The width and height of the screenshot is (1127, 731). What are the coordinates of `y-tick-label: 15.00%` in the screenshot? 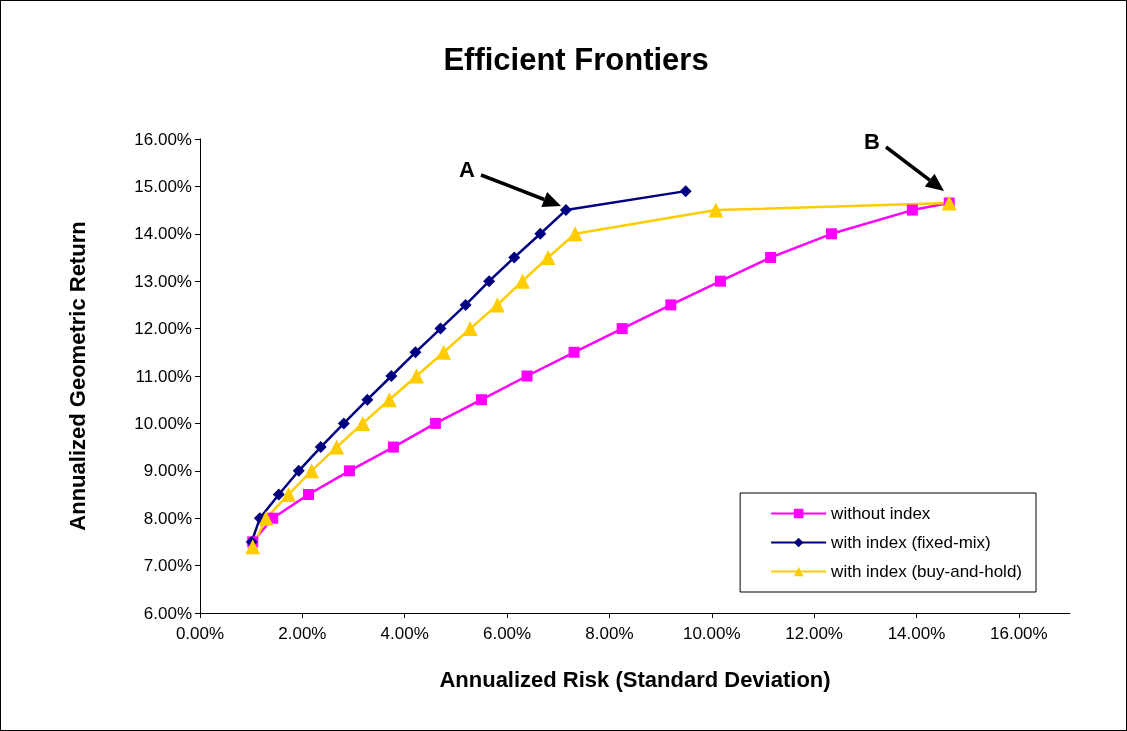 It's located at (163, 186).